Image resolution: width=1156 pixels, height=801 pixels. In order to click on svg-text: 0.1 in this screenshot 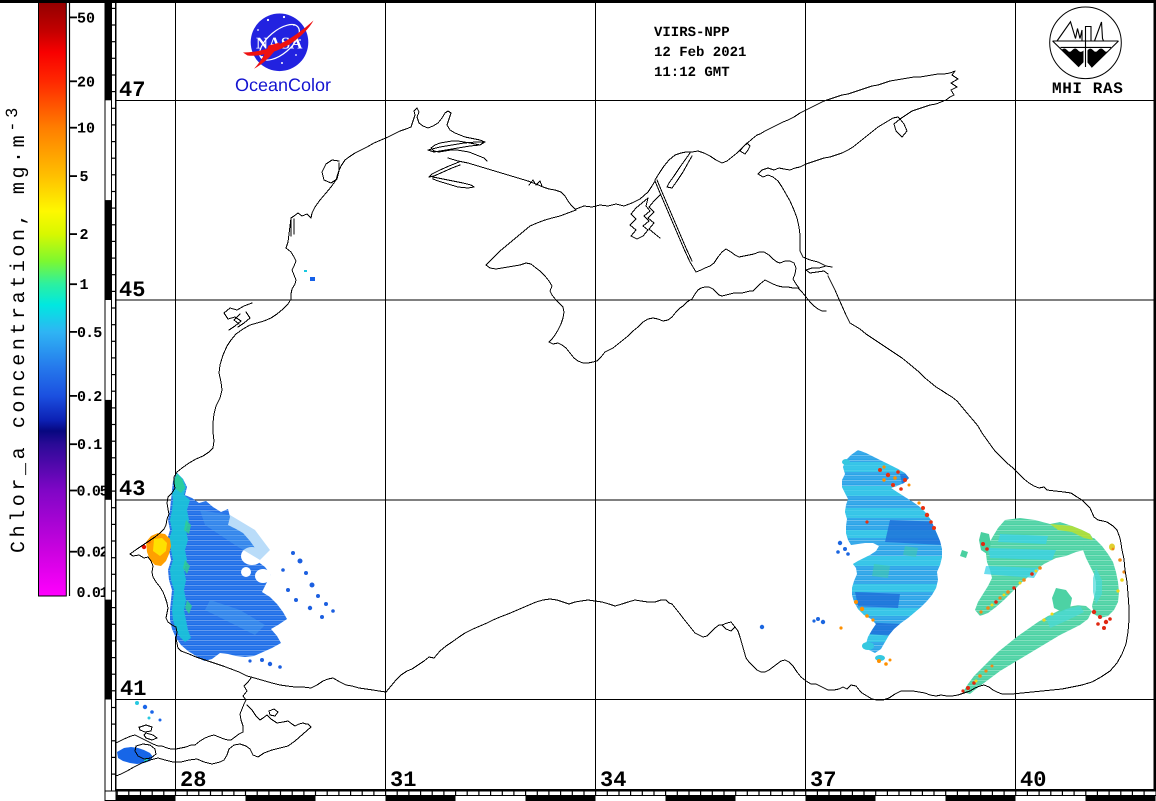, I will do `click(89, 445)`.